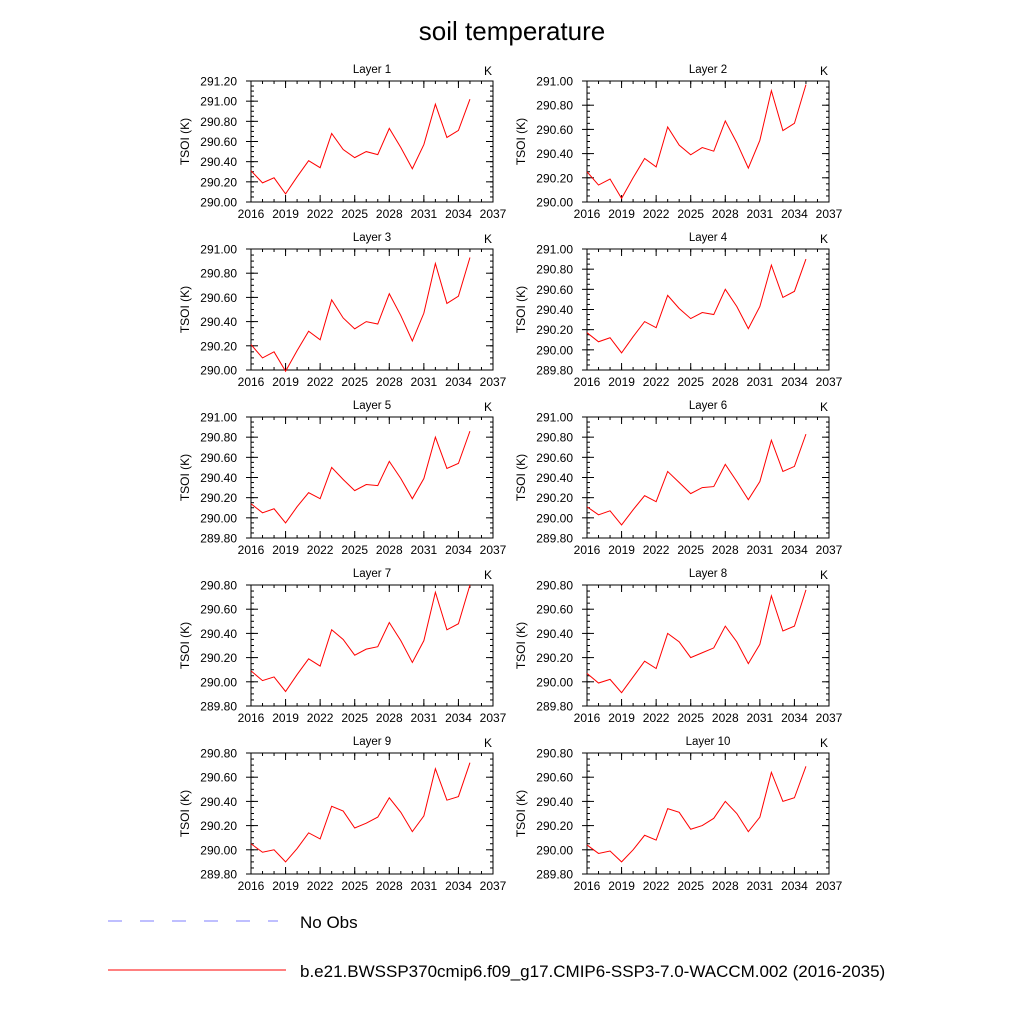 This screenshot has height=1024, width=1024. Describe the element at coordinates (708, 238) in the screenshot. I see `panel-title: Layer 4` at that location.